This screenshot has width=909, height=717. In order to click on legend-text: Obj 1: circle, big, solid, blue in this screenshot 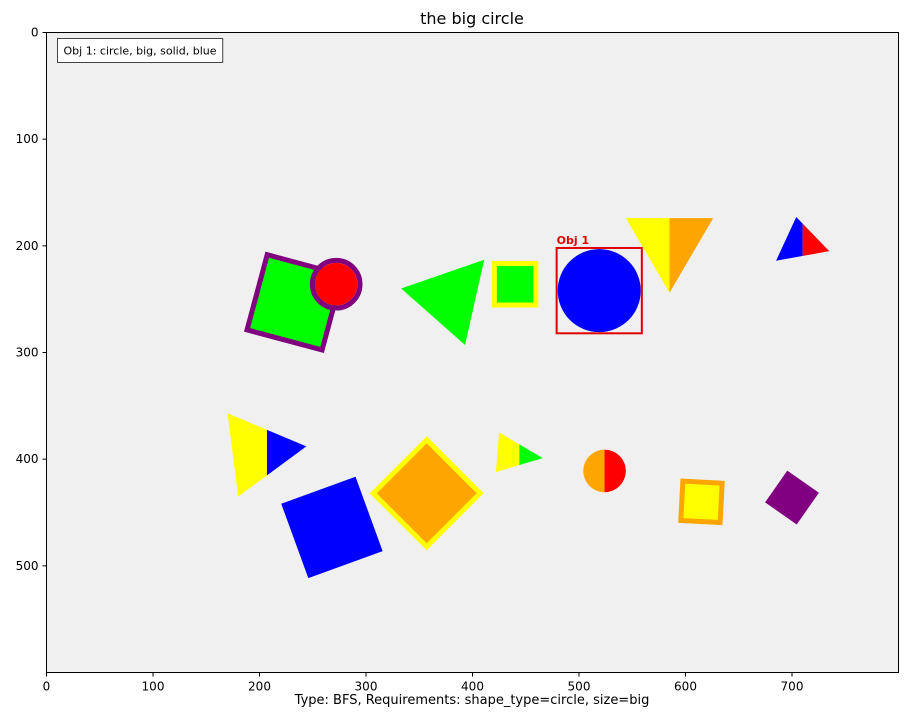, I will do `click(140, 51)`.